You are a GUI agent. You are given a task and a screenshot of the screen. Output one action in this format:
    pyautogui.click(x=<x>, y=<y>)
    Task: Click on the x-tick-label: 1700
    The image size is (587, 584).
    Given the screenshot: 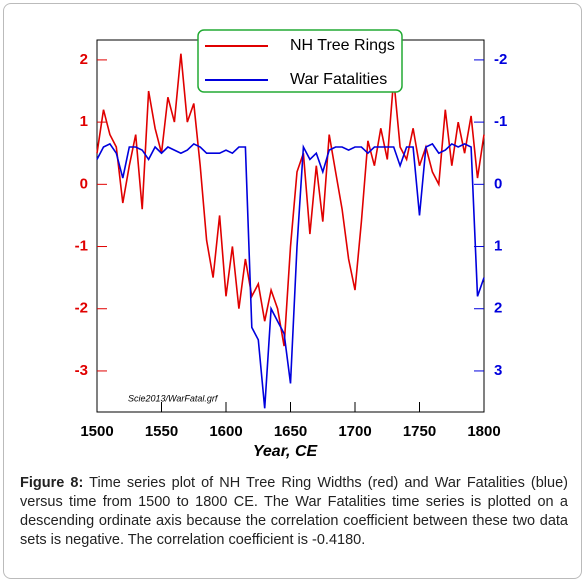 What is the action you would take?
    pyautogui.click(x=354, y=431)
    